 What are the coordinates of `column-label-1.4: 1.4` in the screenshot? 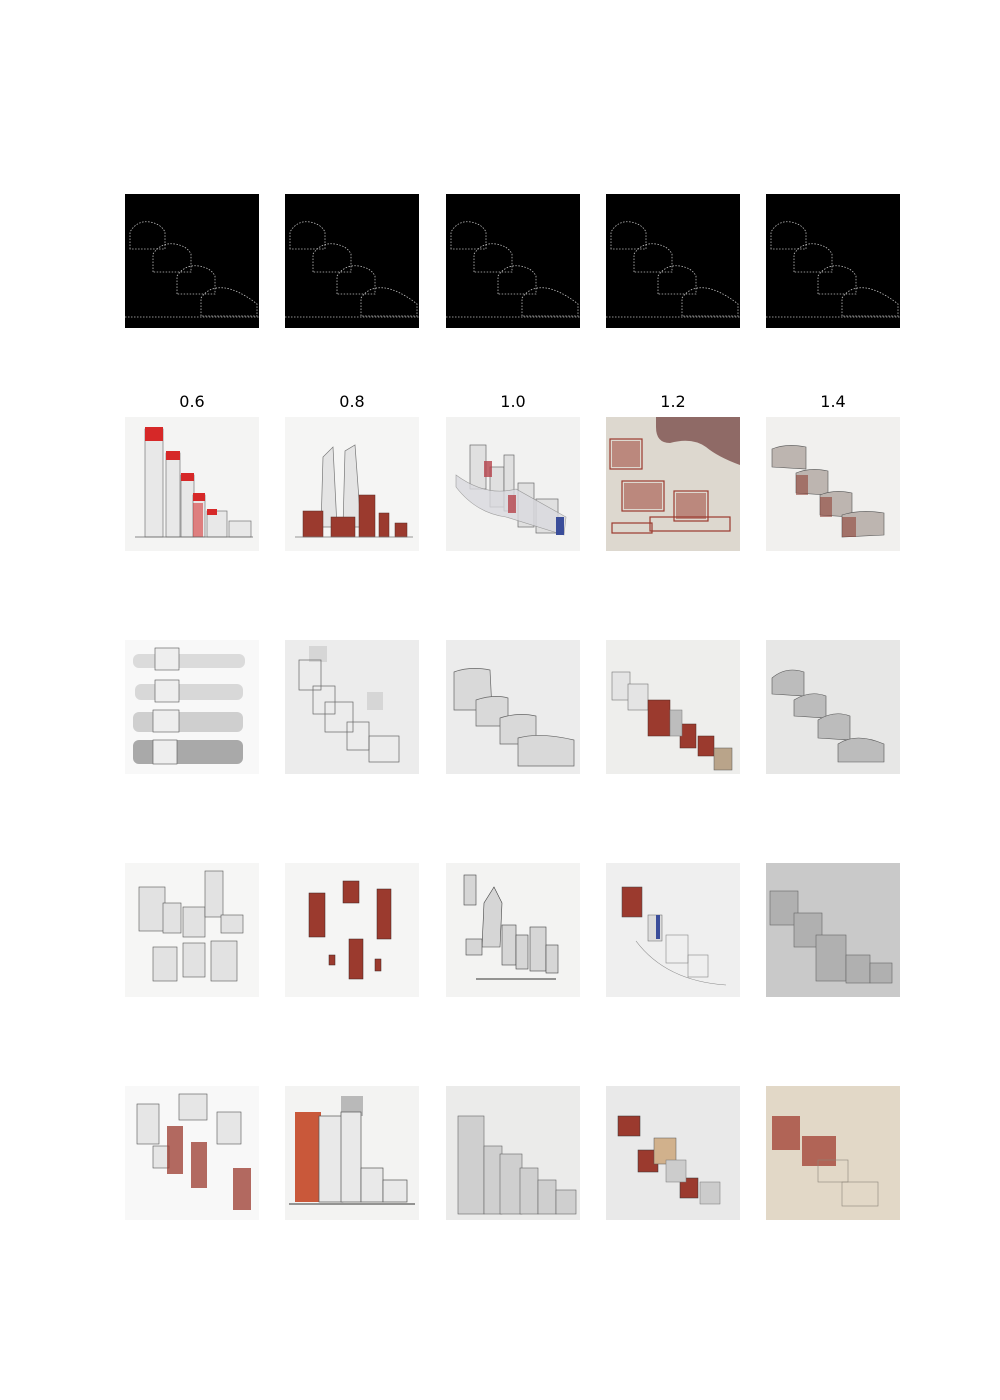 It's located at (833, 401).